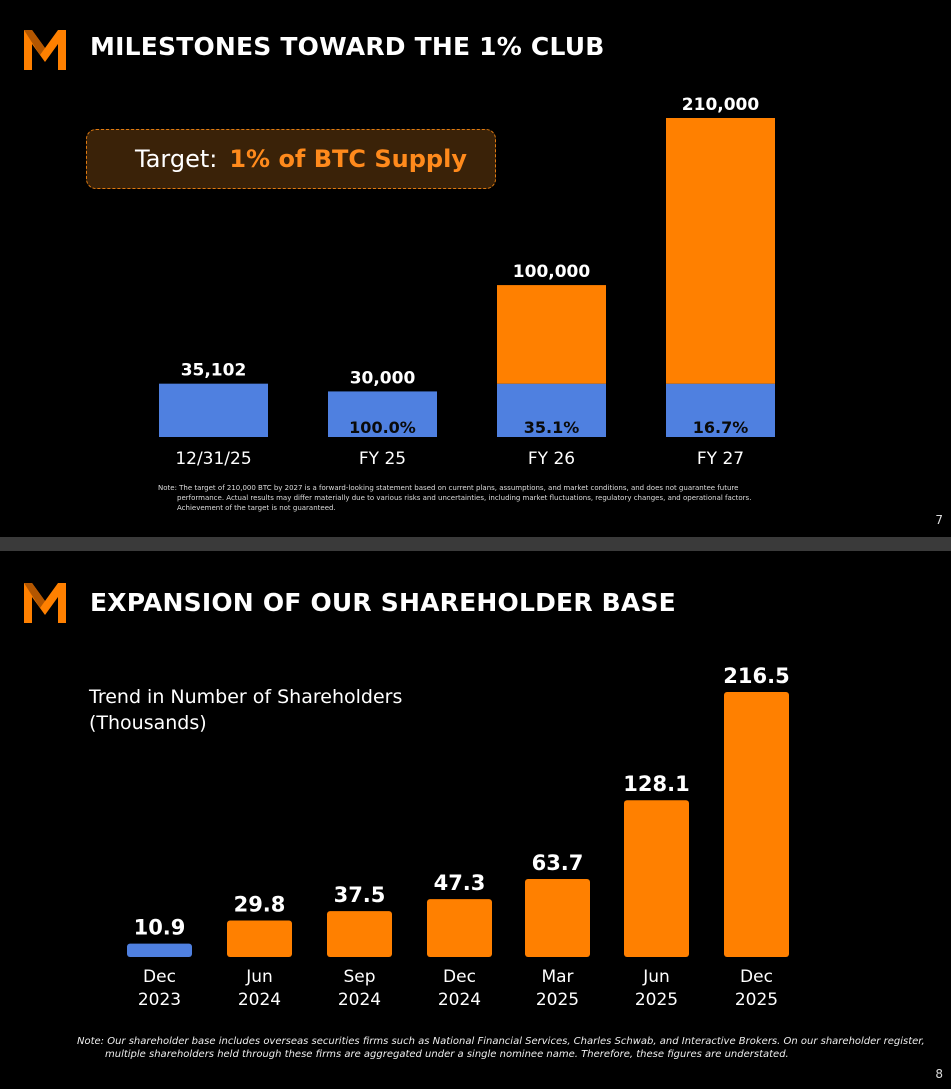 Image resolution: width=951 pixels, height=1089 pixels. Describe the element at coordinates (382, 427) in the screenshot. I see `bar-percent-label: 100.0%` at that location.